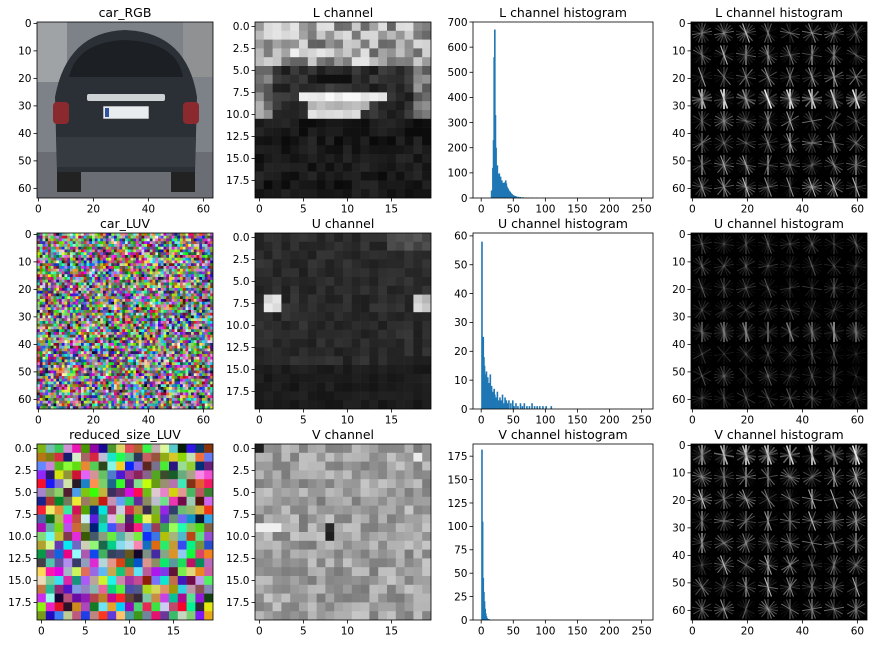 This screenshot has width=878, height=645. Describe the element at coordinates (19, 603) in the screenshot. I see `reduced-luv-ytick-label-7: 17.5` at that location.